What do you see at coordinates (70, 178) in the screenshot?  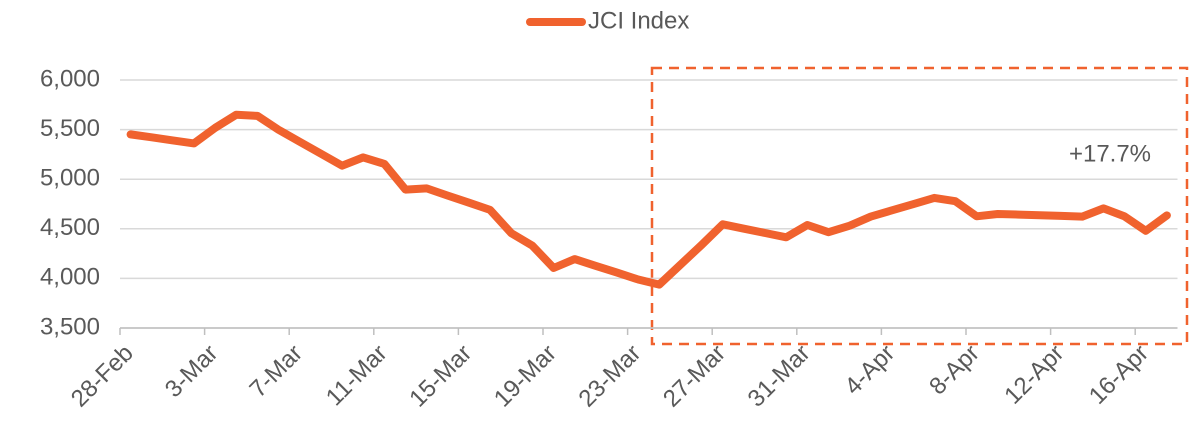 I see `y-tick-label: 5,000` at bounding box center [70, 178].